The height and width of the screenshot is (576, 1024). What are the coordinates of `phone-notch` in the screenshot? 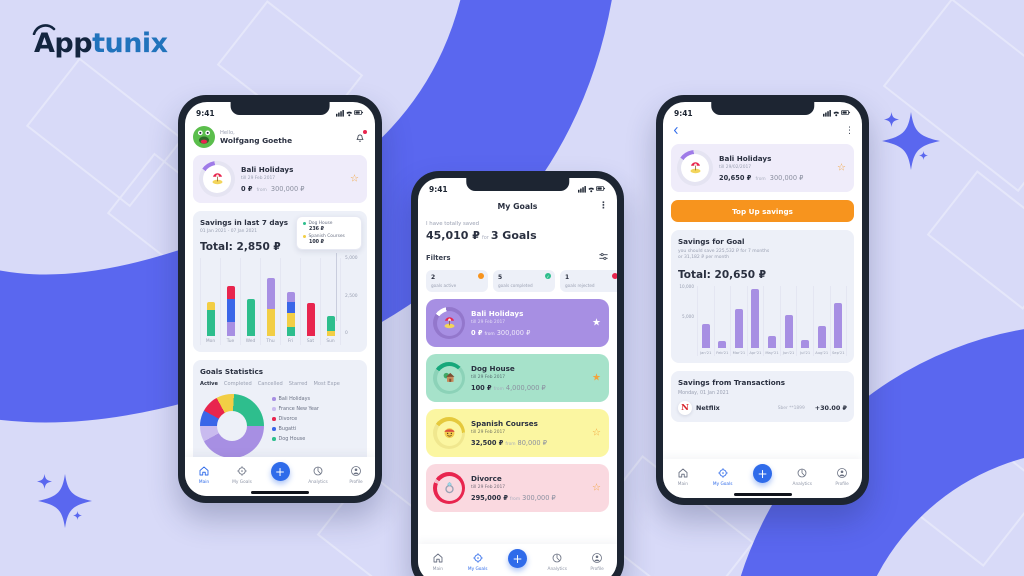 It's located at (280, 108).